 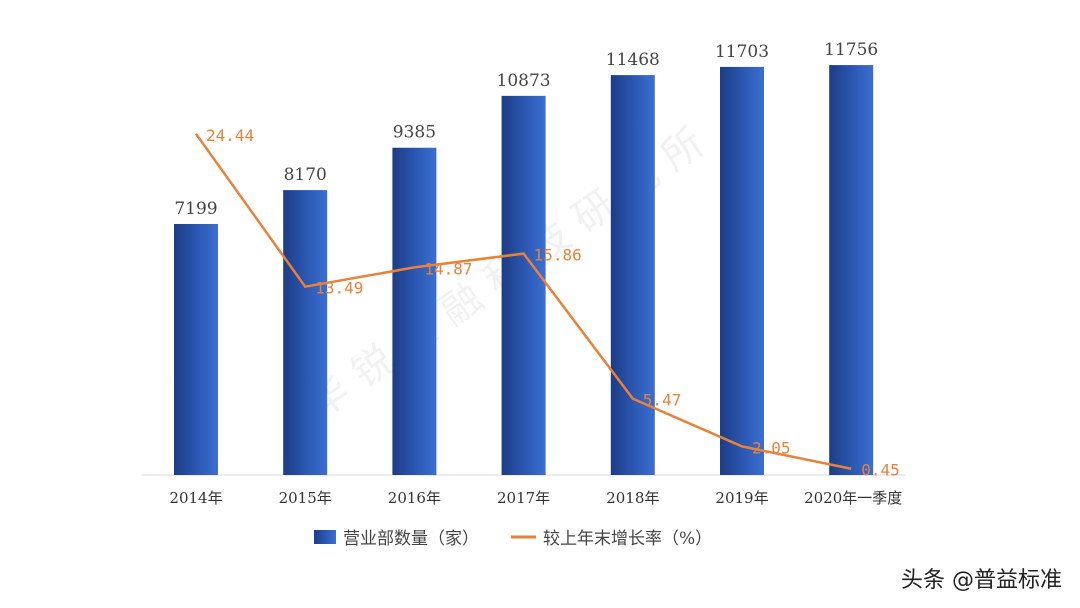 What do you see at coordinates (513, 539) in the screenshot?
I see `legend: 营业部数量（家） 较上年末增长率（%）` at bounding box center [513, 539].